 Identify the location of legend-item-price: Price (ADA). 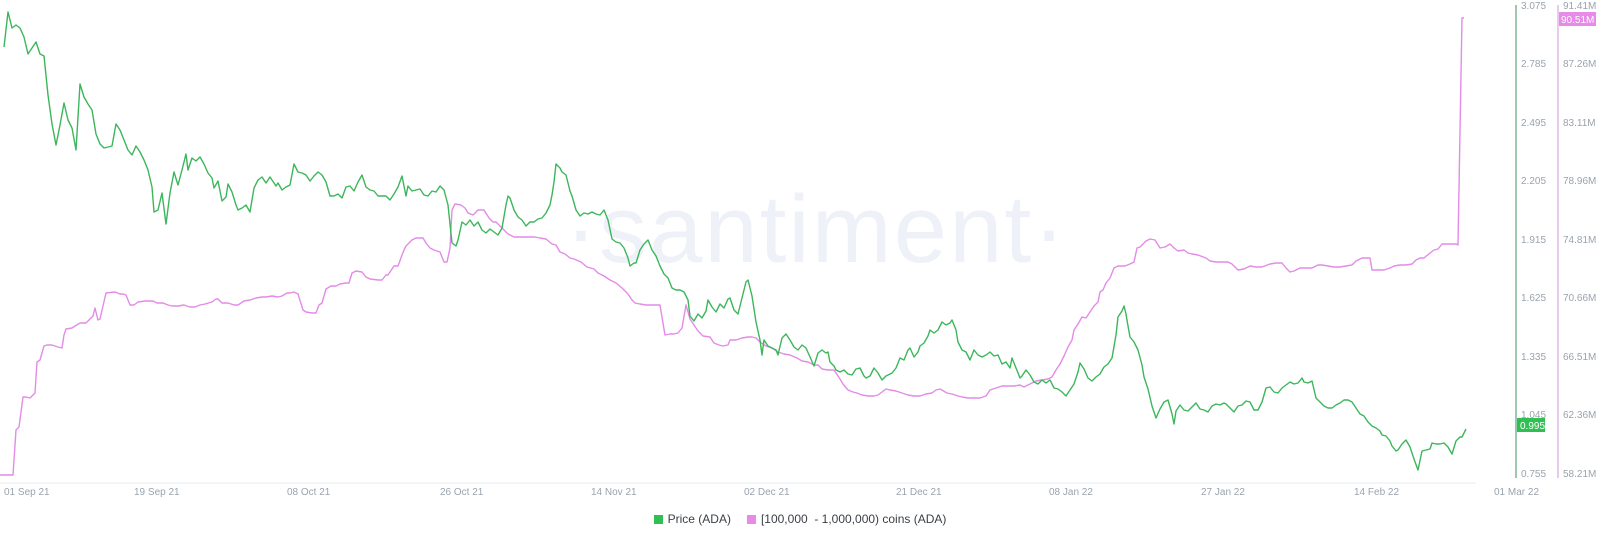
(692, 519).